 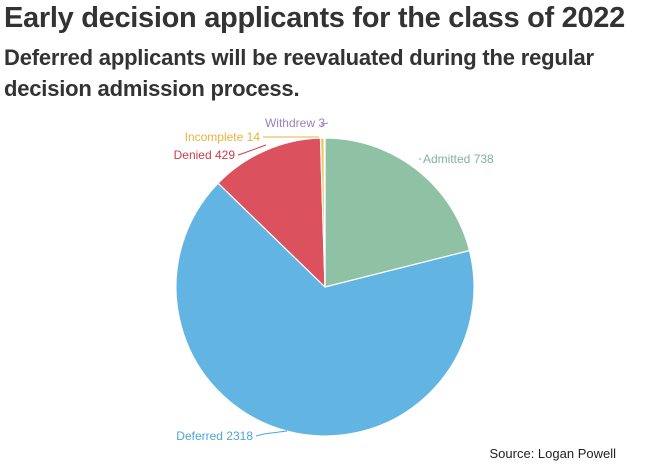 What do you see at coordinates (325, 124) in the screenshot?
I see `leader-line-withdrew` at bounding box center [325, 124].